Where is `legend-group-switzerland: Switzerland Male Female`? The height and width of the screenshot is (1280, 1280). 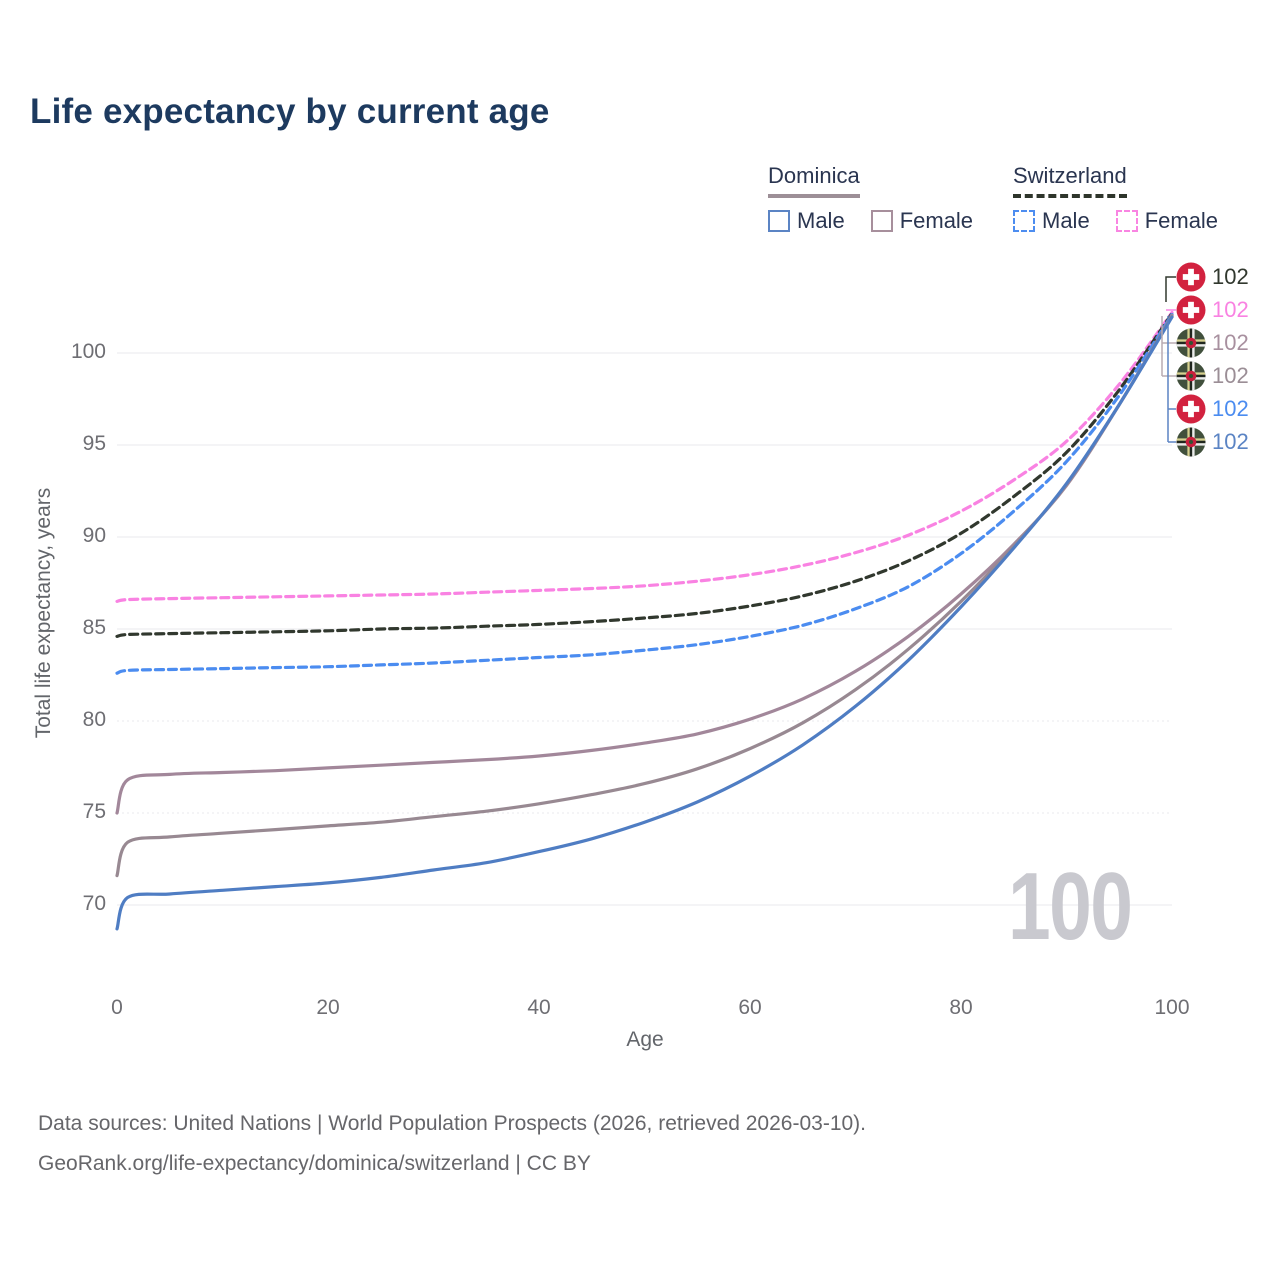
legend-group-switzerland: Switzerland Male Female is located at coordinates (1115, 198).